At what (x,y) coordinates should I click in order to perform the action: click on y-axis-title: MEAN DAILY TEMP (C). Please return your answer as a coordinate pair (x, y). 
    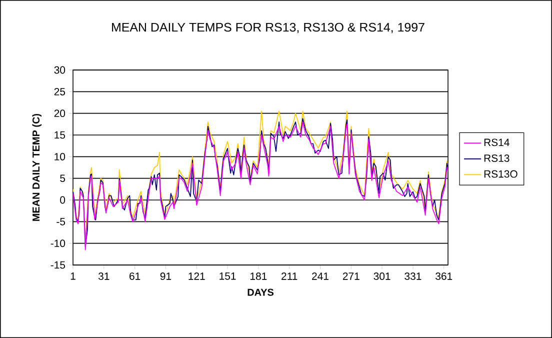
    Looking at the image, I should click on (37, 167).